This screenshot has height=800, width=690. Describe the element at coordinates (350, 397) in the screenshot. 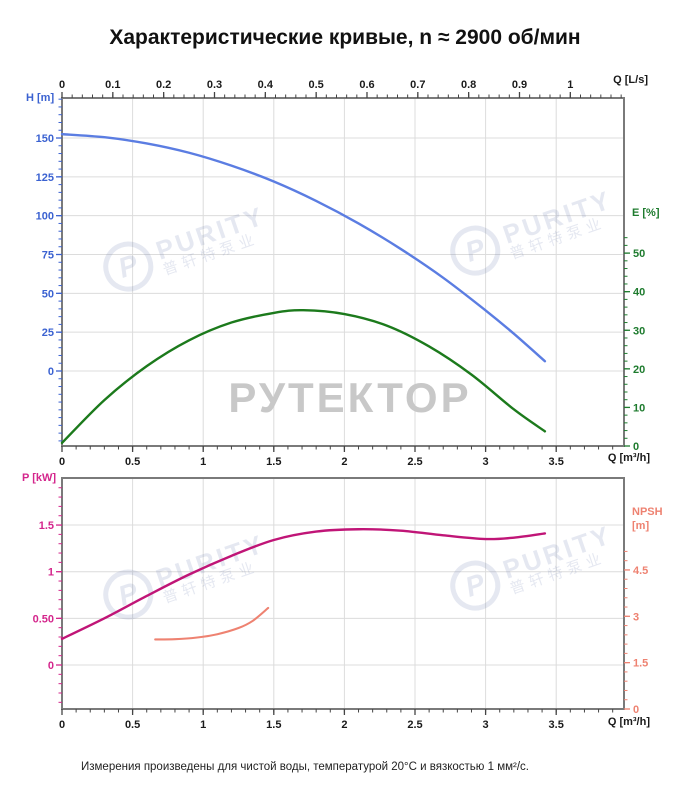

I see `watermark-rutektor: РУТЕКТОР` at that location.